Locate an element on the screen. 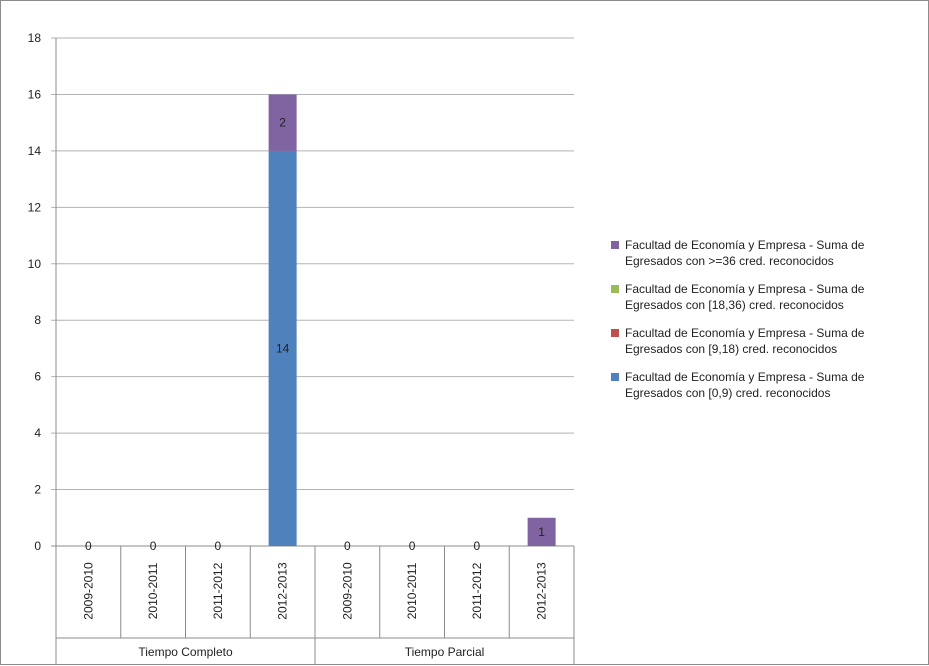 The height and width of the screenshot is (666, 929). y-tick-label: 12 is located at coordinates (35, 207).